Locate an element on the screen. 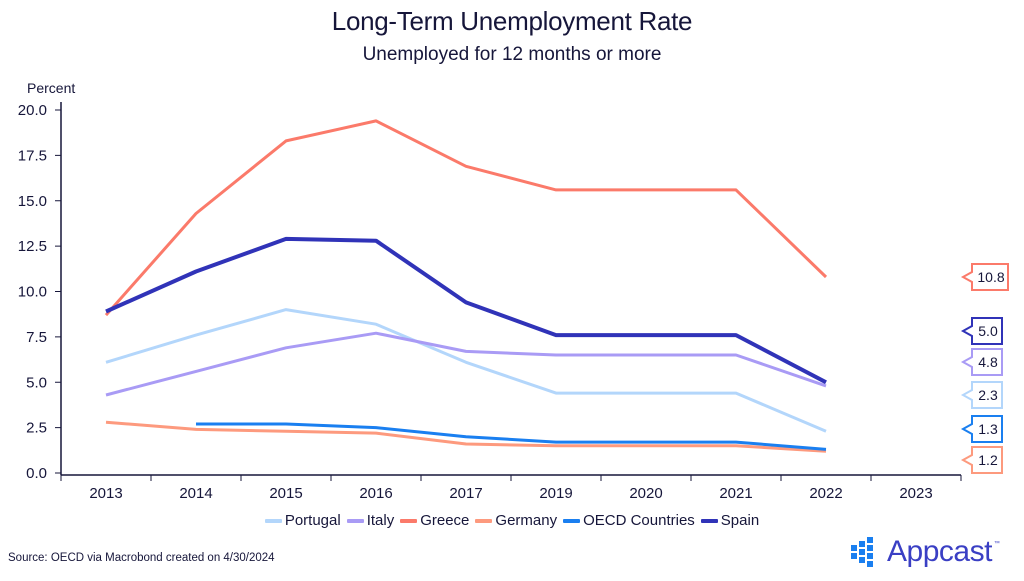 The image size is (1024, 581). x-tick-label: 2013 is located at coordinates (105, 493).